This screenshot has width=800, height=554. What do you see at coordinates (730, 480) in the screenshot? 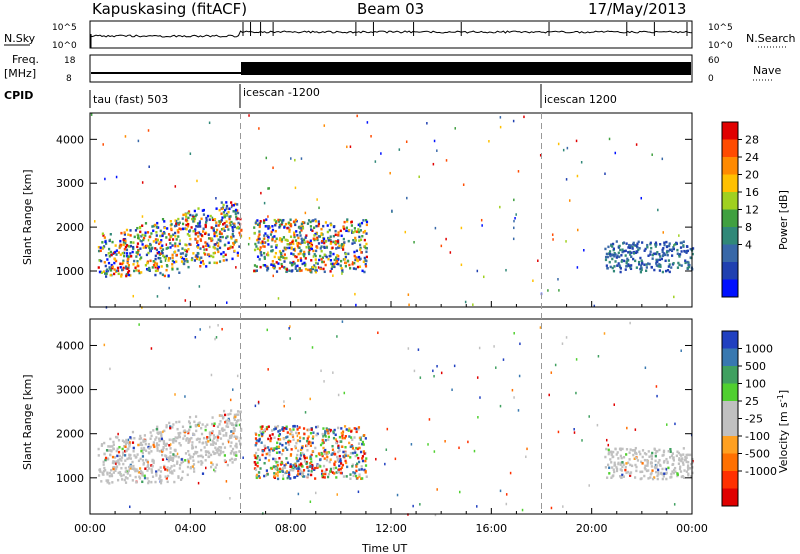
I see `colorbar-swatch` at bounding box center [730, 480].